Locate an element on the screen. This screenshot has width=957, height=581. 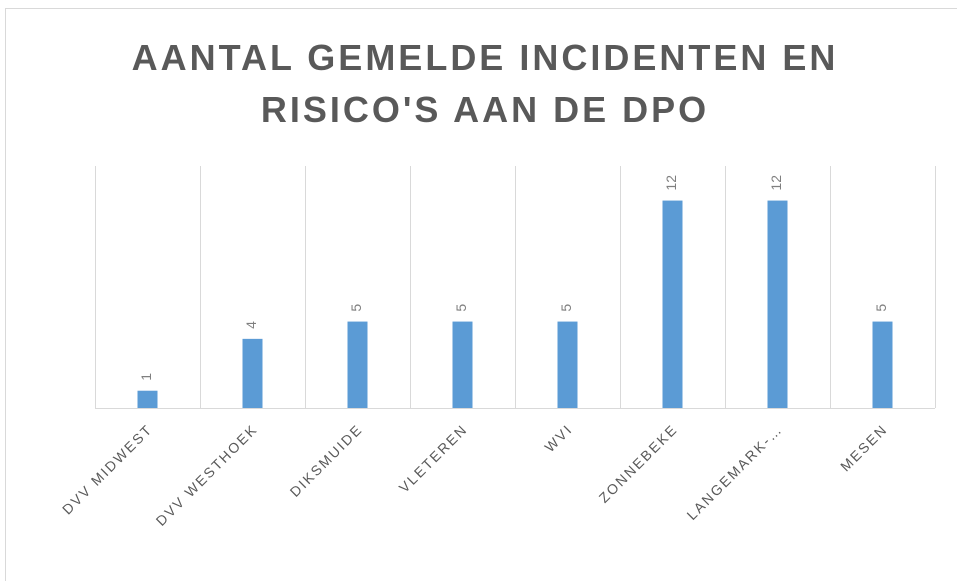
chart-title: RISICO'S AAN DE DPO is located at coordinates (485, 109).